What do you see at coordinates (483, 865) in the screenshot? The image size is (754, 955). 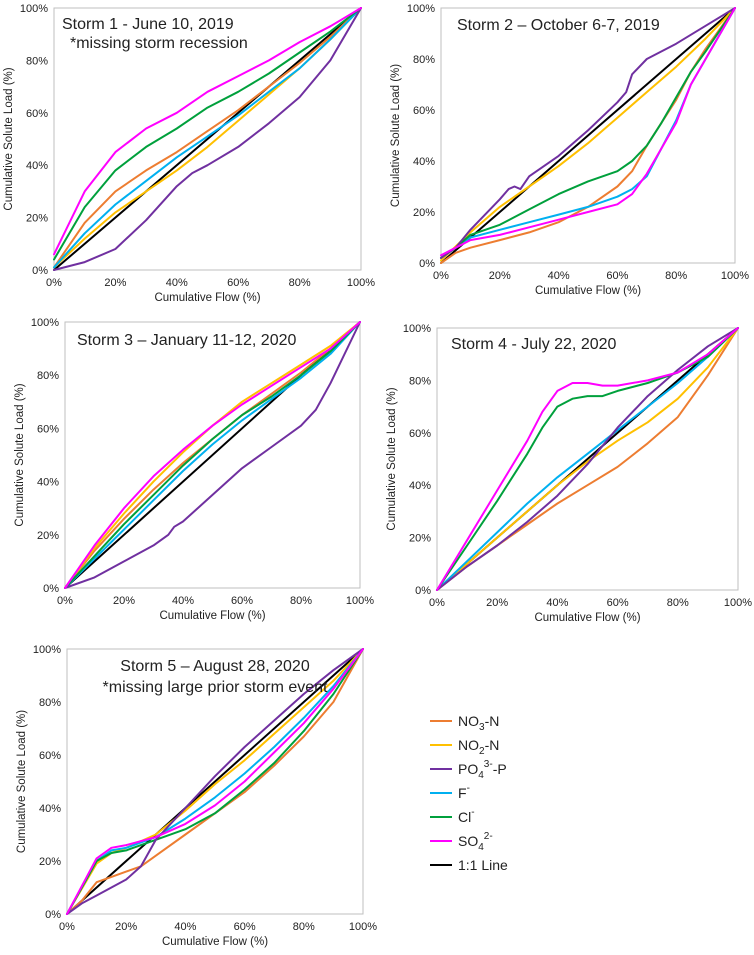 I see `legend-label: 1:1 Line` at bounding box center [483, 865].